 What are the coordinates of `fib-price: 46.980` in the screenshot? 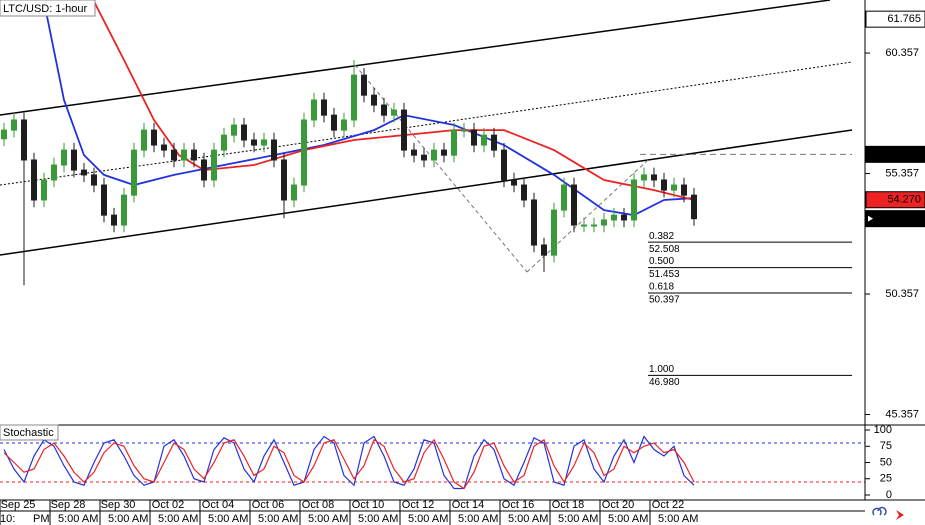 It's located at (664, 382).